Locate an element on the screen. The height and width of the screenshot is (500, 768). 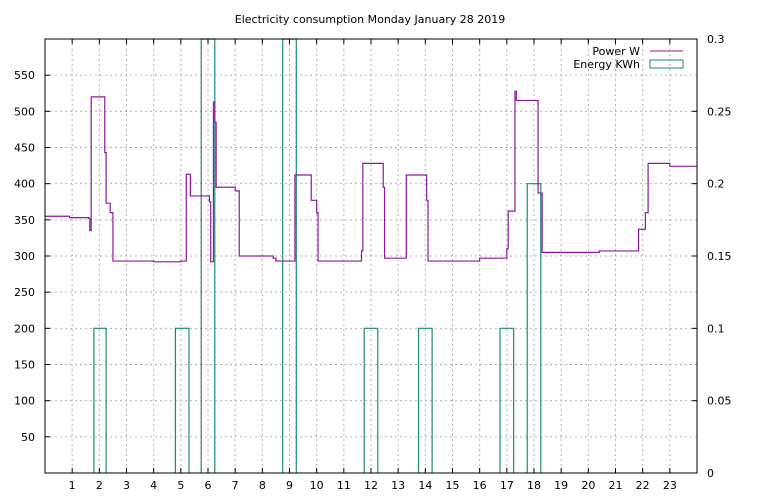
legend-energy-label: Energy KWh is located at coordinates (606, 64).